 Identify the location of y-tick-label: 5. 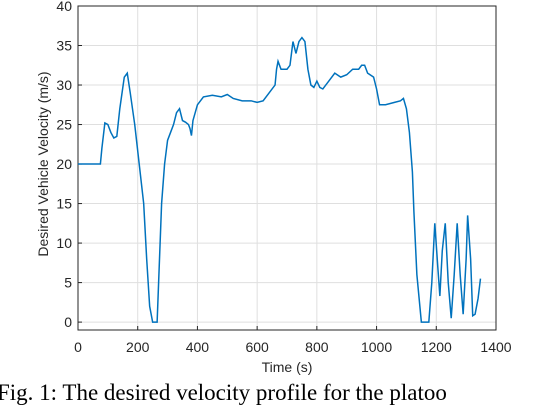
(68, 283).